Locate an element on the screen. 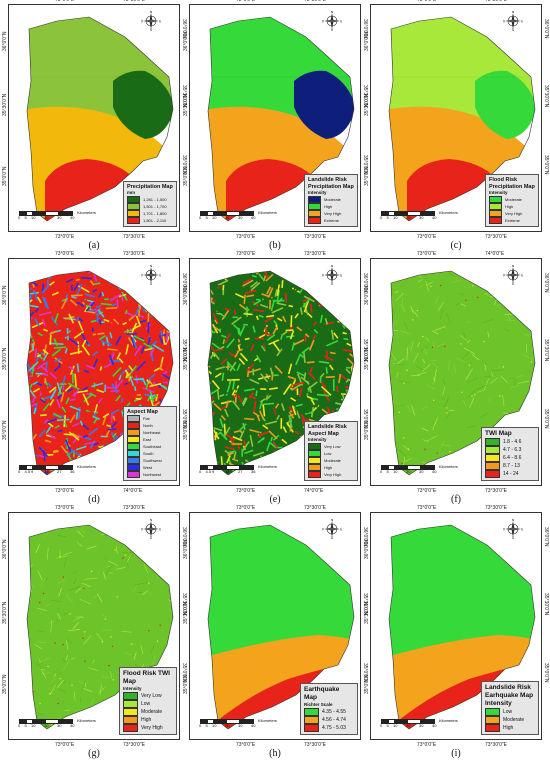 Image resolution: width=550 pixels, height=770 pixels. legend-title: TWI Map is located at coordinates (498, 433).